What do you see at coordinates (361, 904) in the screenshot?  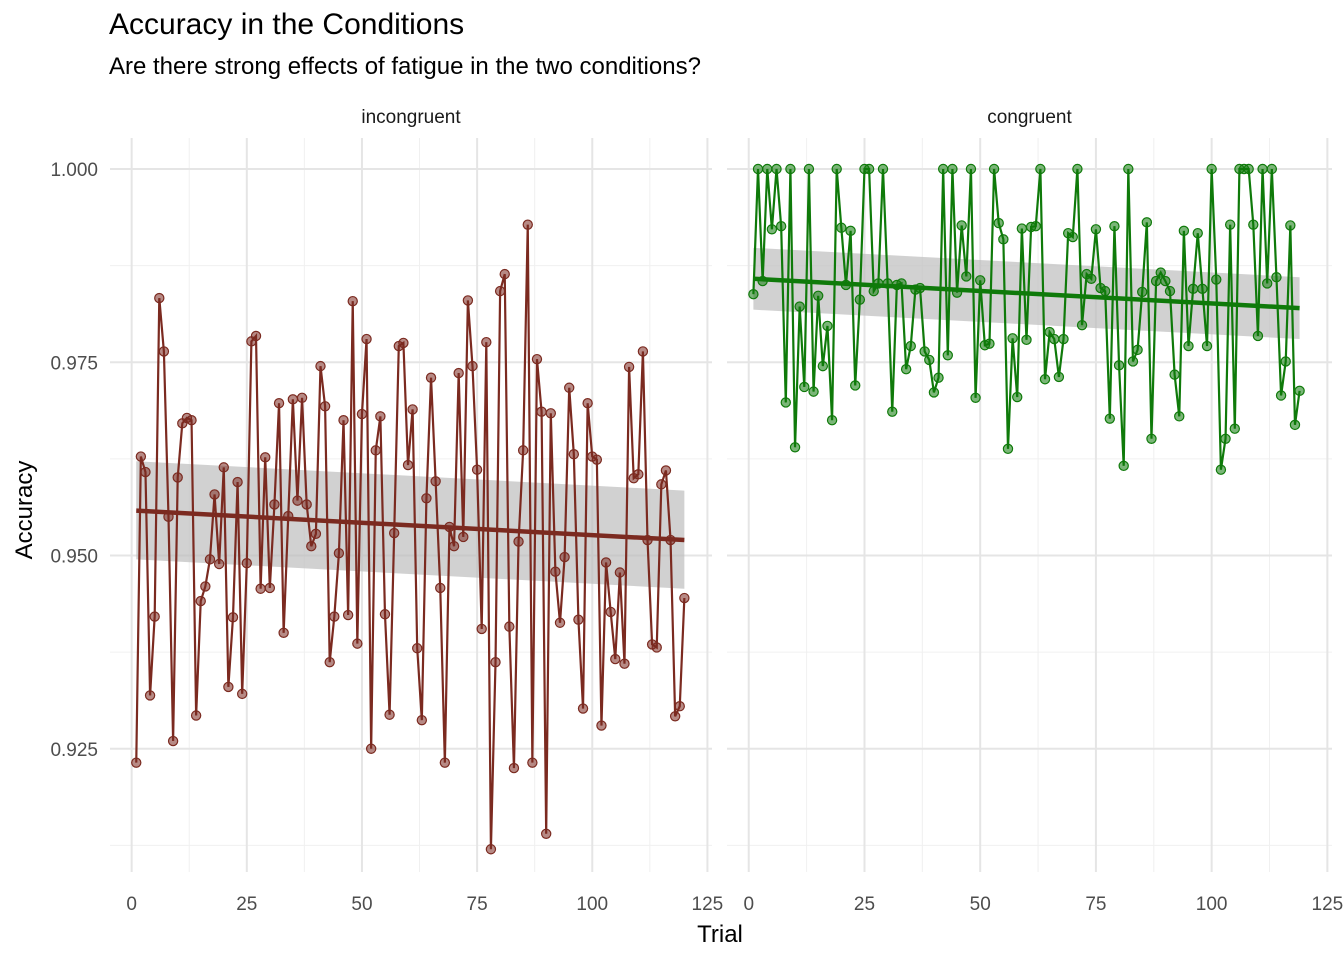 I see `x-tick-label: 50` at bounding box center [361, 904].